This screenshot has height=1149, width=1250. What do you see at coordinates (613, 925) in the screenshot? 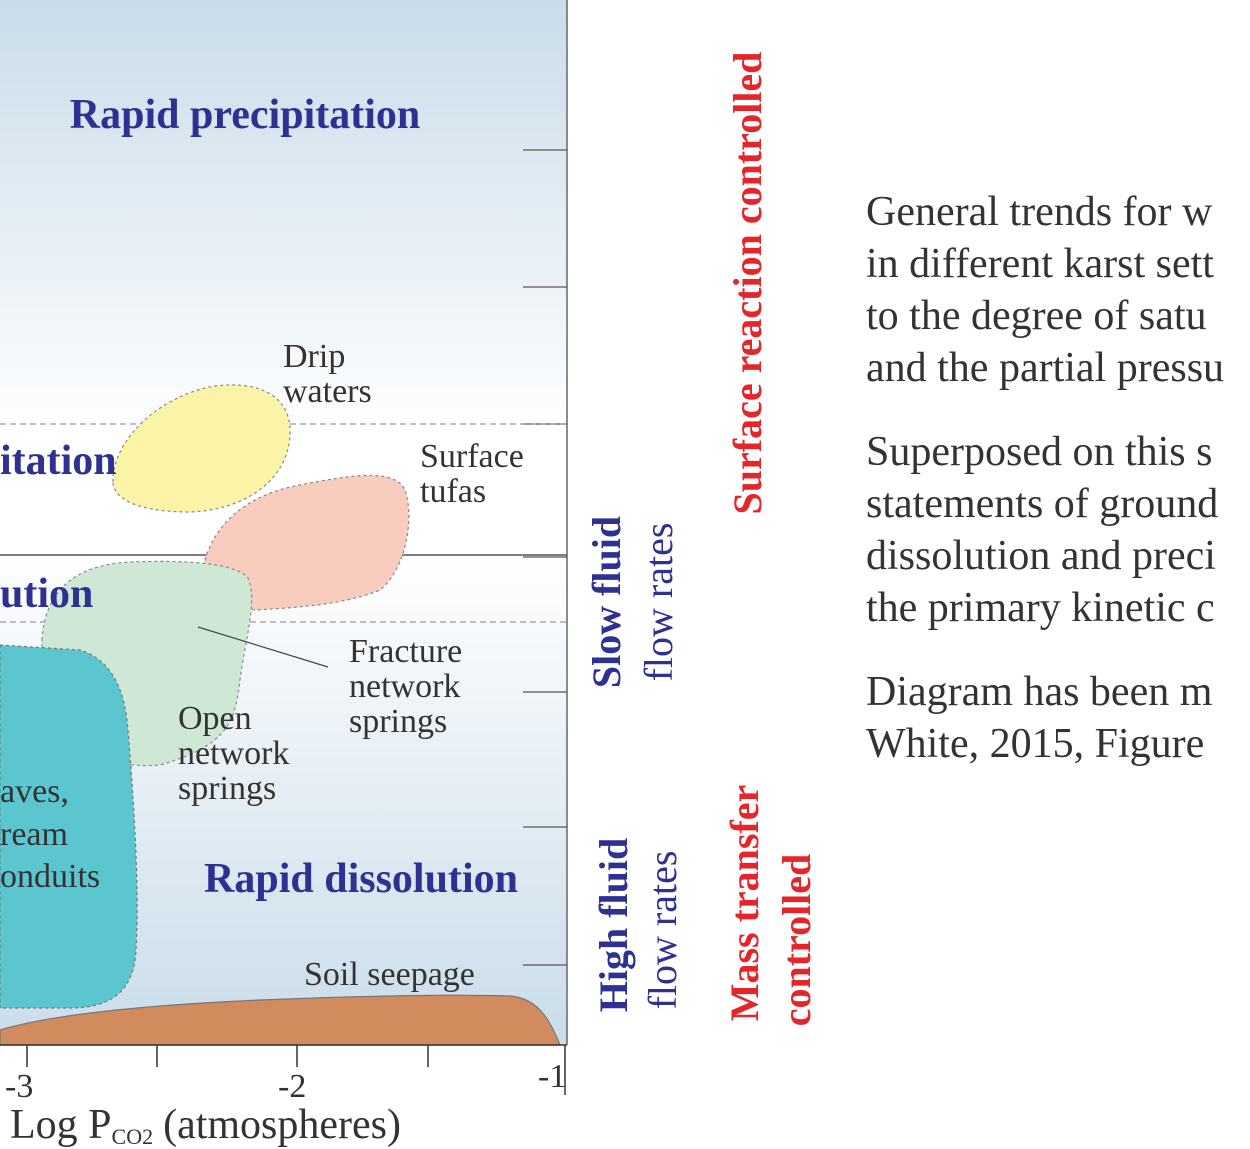
I see `high-fluid-label-1: High fluid` at bounding box center [613, 925].